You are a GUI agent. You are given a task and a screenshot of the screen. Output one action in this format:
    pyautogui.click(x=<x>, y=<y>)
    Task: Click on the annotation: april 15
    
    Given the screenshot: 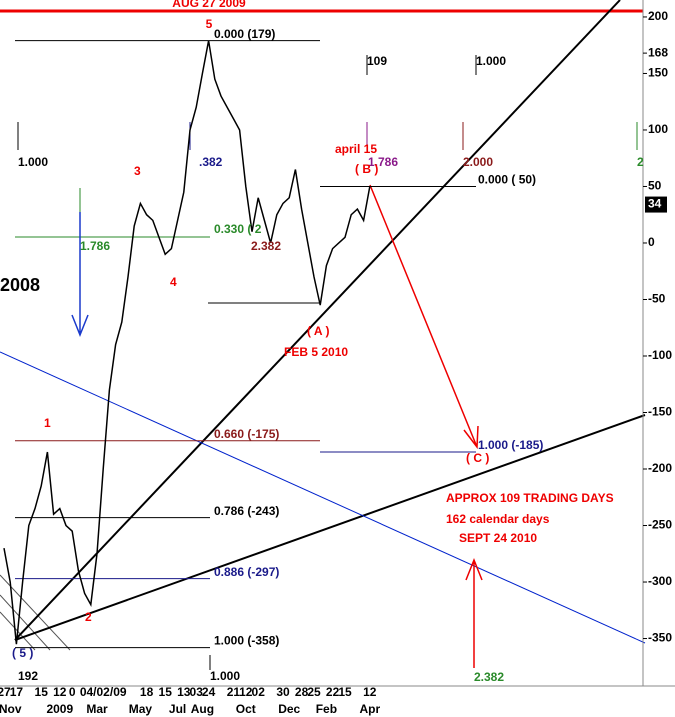 What is the action you would take?
    pyautogui.click(x=356, y=149)
    